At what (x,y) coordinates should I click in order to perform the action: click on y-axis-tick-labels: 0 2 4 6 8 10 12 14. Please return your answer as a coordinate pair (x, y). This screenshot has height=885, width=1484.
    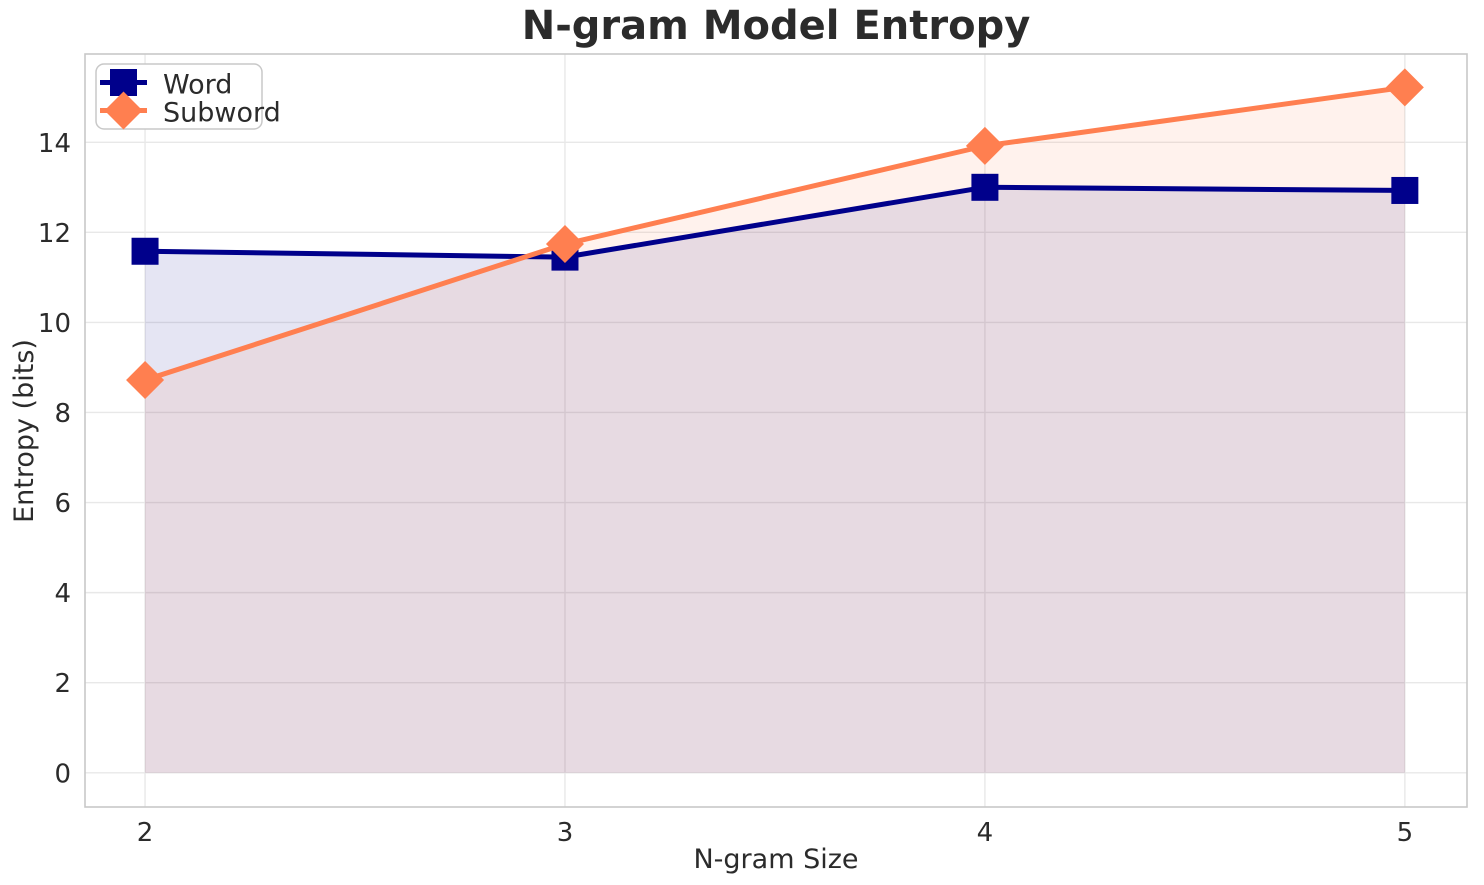
    Looking at the image, I should click on (54, 459).